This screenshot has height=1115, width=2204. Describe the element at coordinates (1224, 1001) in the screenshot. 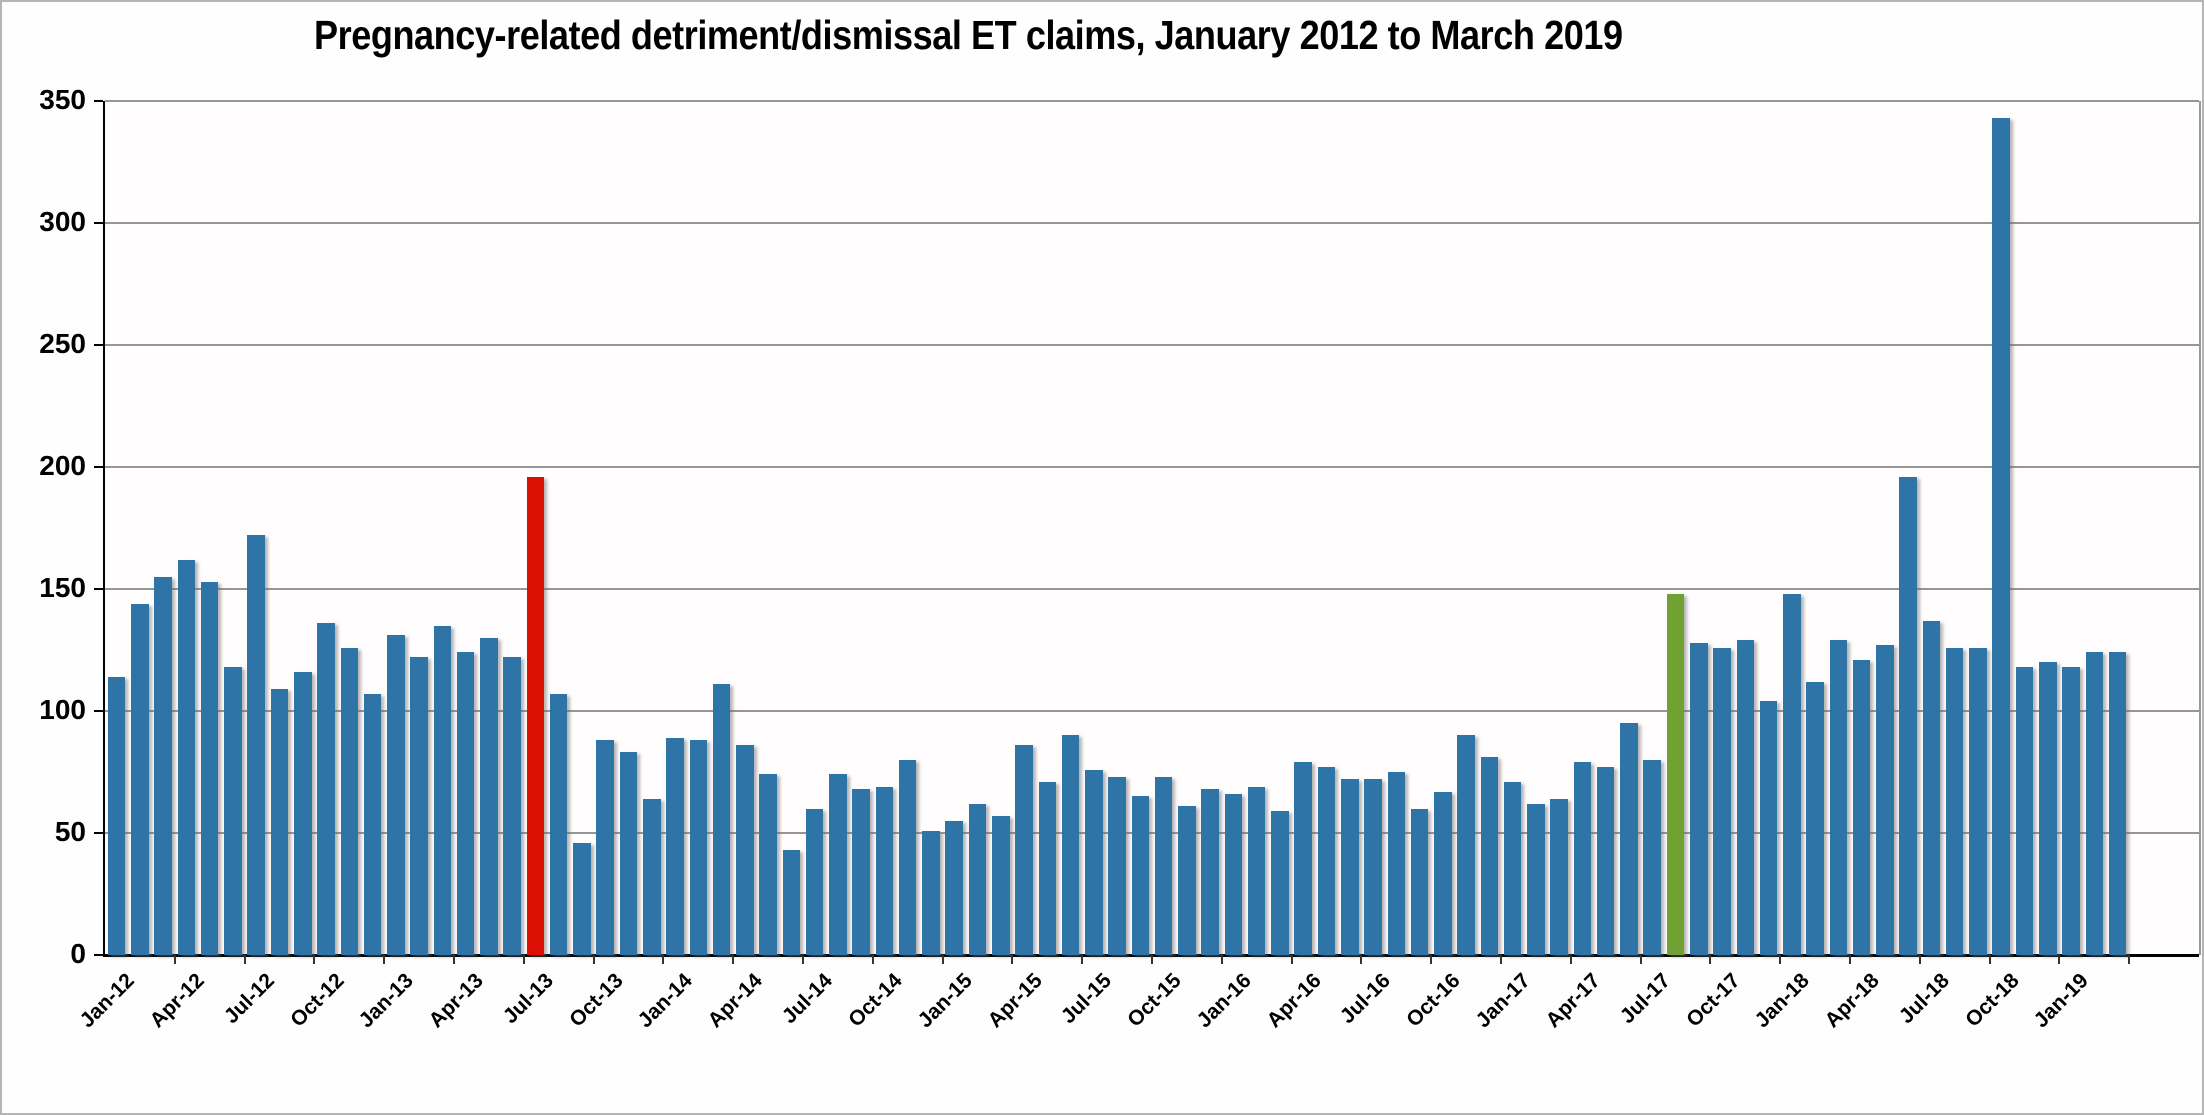

I see `x-tick-label-Jan-16: Jan-16` at that location.